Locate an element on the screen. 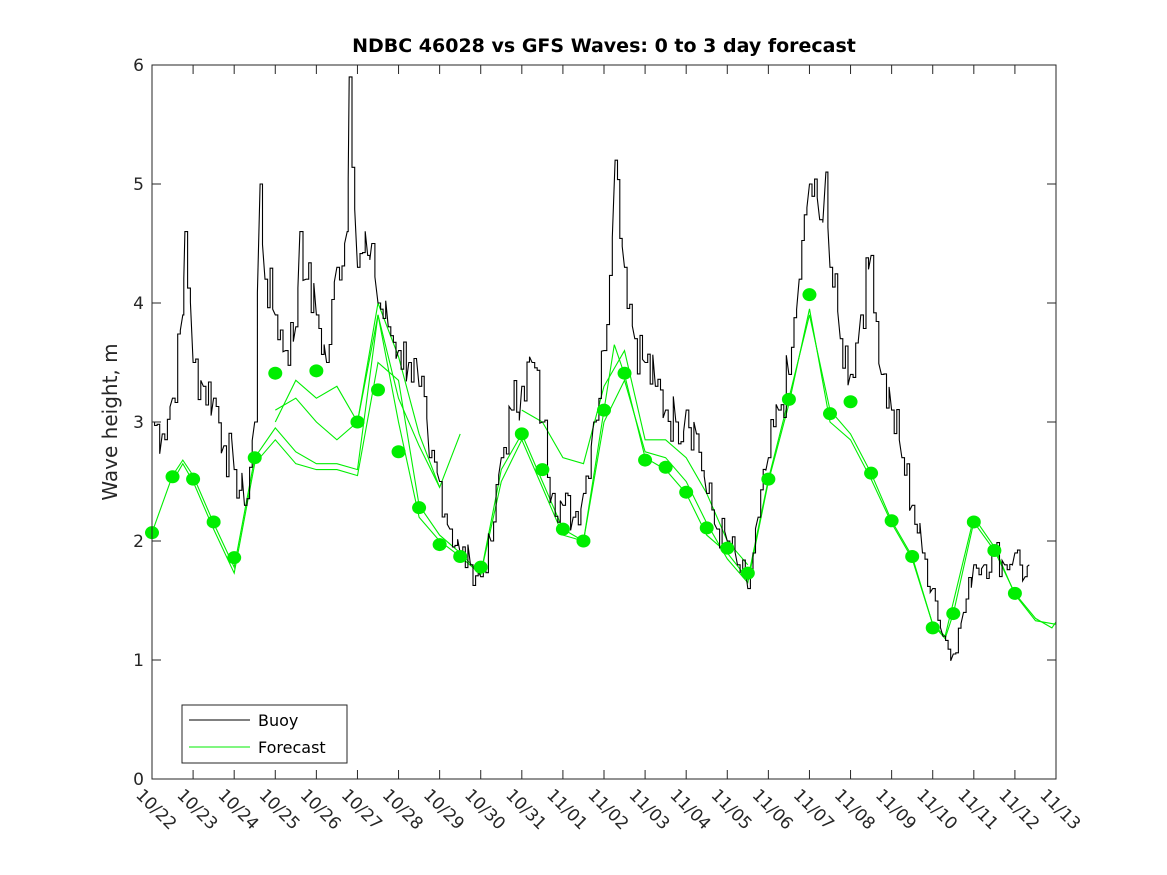  y-tick-label: 1 is located at coordinates (138, 661).